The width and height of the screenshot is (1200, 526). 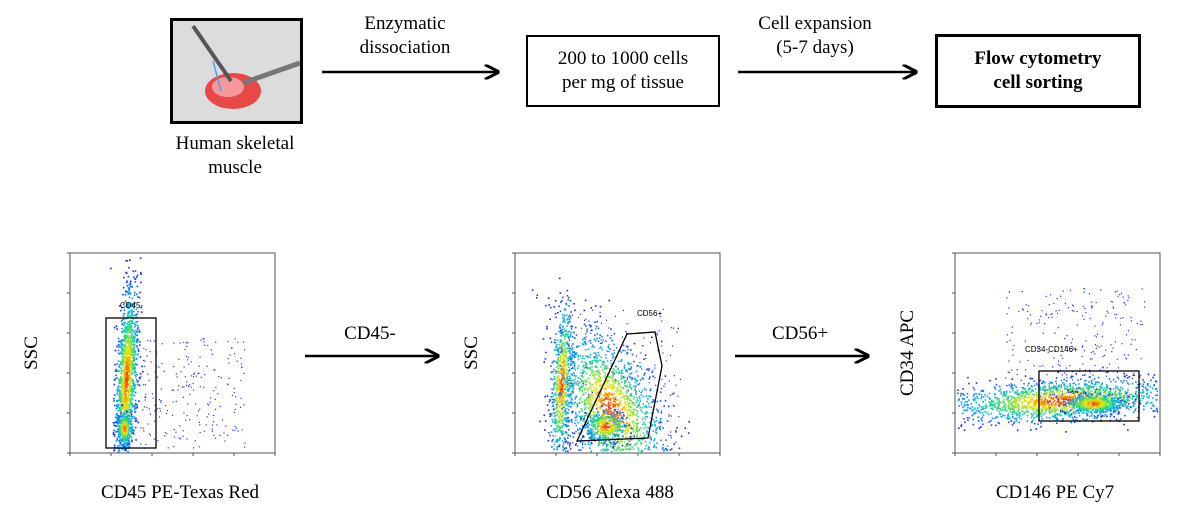 I want to click on gate-cd34-cd146, so click(x=1089, y=396).